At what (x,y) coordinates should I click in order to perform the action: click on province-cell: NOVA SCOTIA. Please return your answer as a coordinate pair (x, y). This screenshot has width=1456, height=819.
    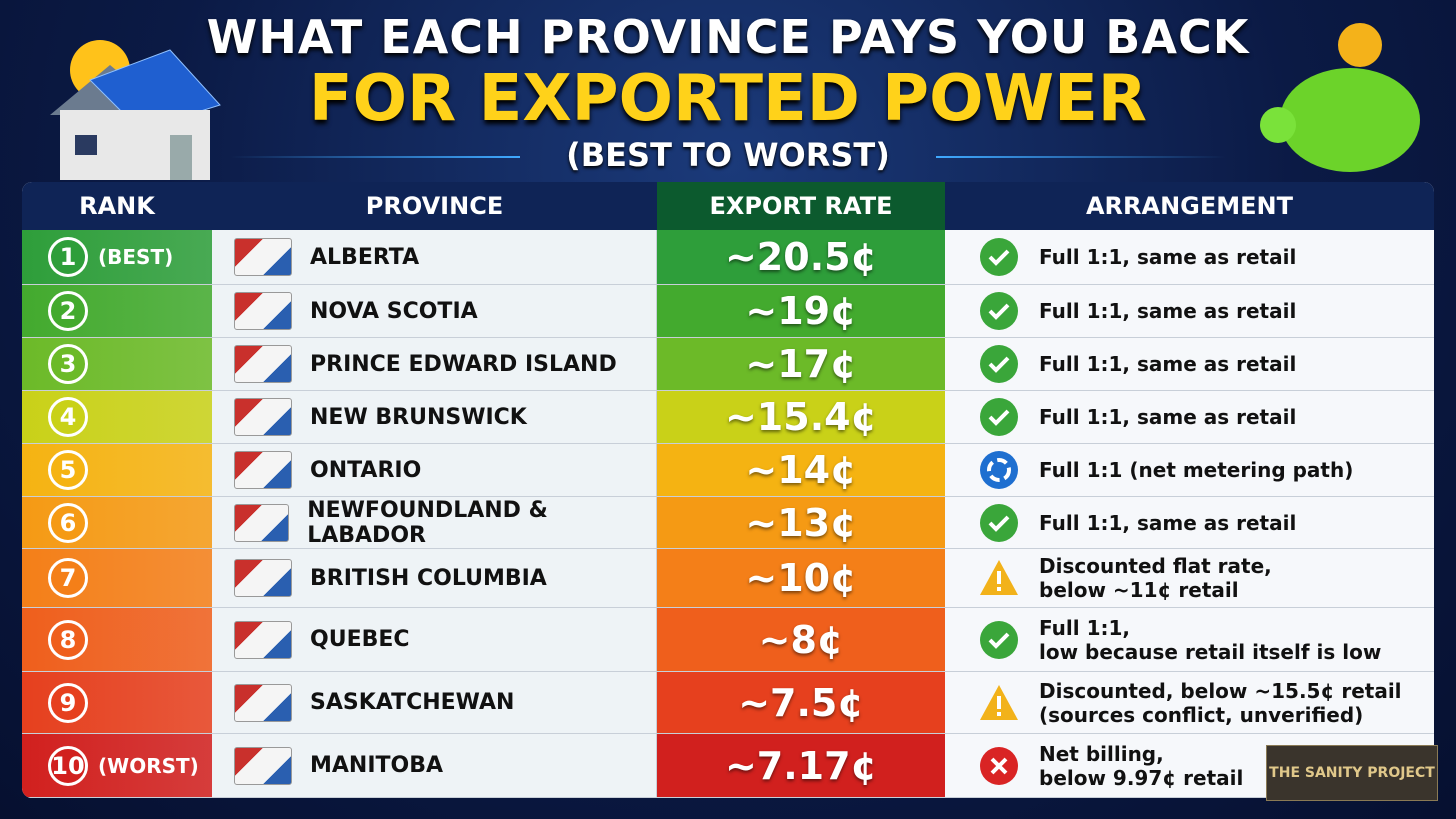
    Looking at the image, I should click on (434, 311).